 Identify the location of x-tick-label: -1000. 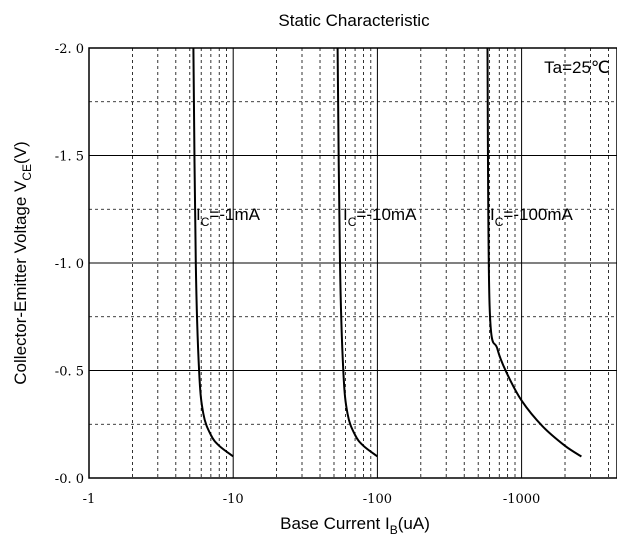
(521, 499).